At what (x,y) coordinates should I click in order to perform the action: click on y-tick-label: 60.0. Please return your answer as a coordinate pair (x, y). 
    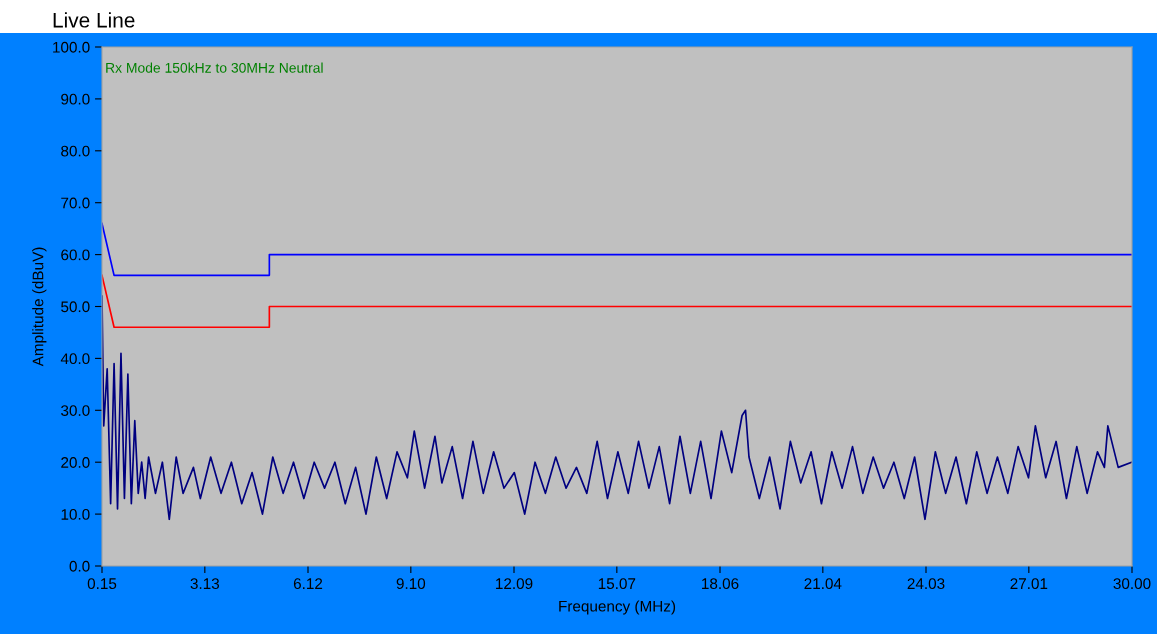
    Looking at the image, I should click on (75, 255).